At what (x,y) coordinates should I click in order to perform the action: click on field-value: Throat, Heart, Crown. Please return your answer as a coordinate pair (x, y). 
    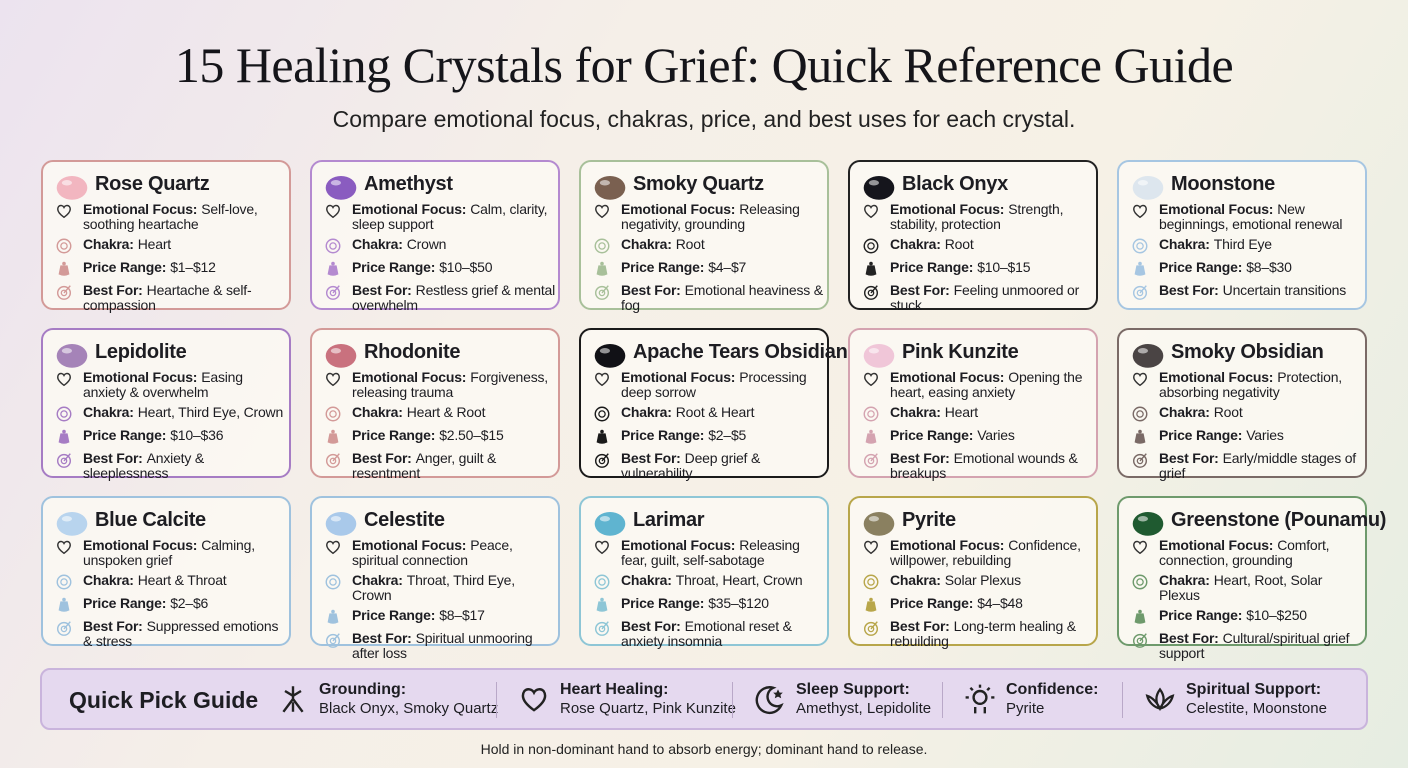
    Looking at the image, I should click on (739, 580).